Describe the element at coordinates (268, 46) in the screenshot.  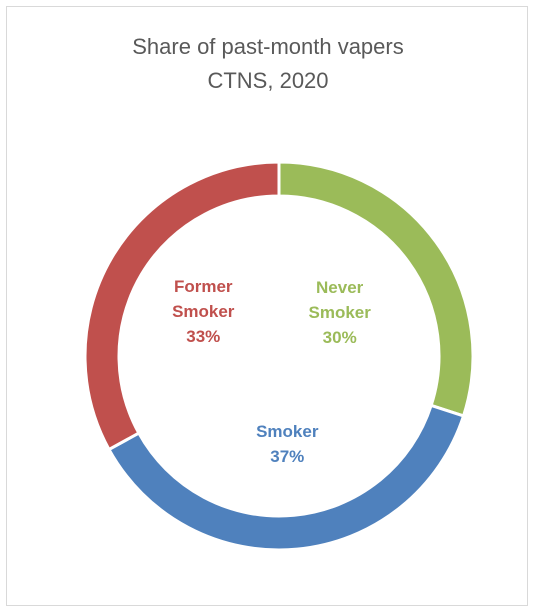
I see `chart-title: Share of past-month vapers` at that location.